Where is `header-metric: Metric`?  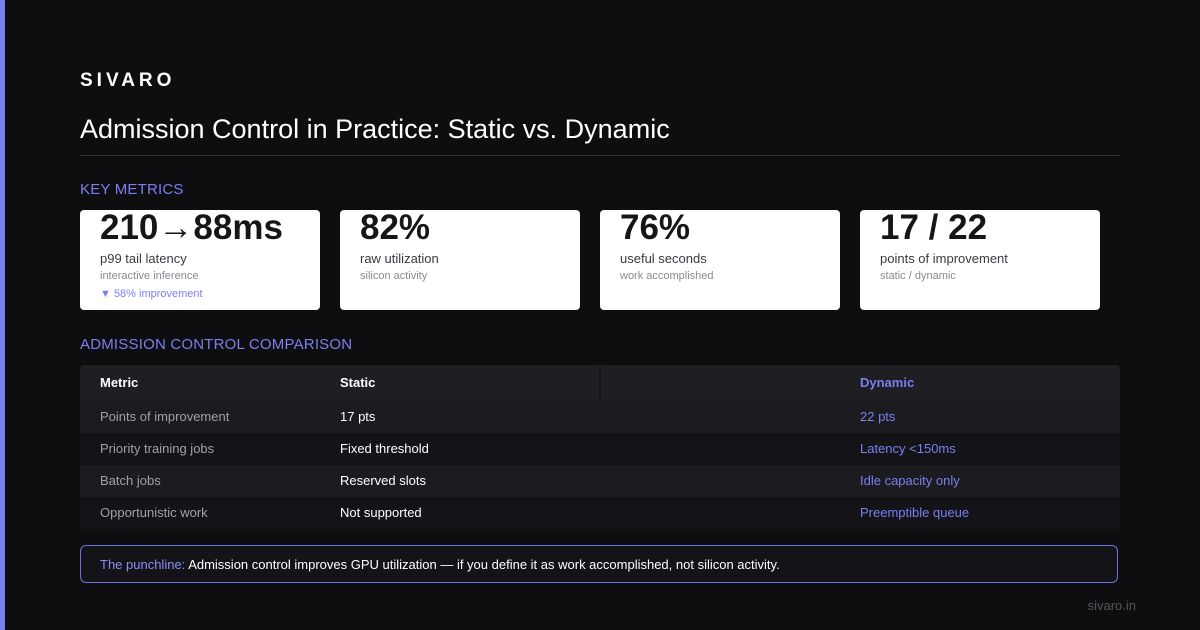
header-metric: Metric is located at coordinates (119, 382).